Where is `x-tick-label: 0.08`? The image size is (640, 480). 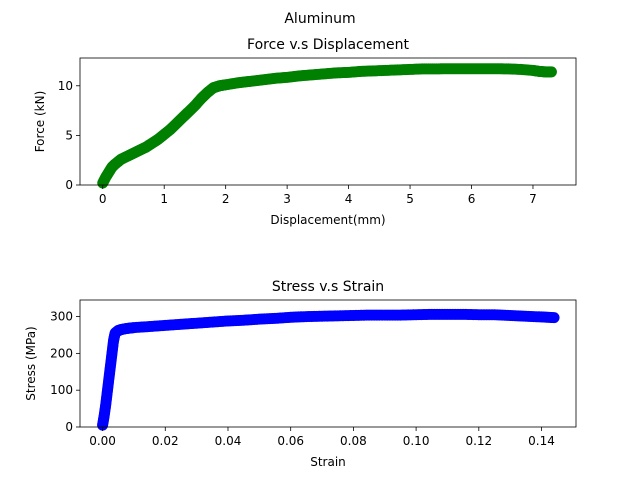
x-tick-label: 0.08 is located at coordinates (353, 441).